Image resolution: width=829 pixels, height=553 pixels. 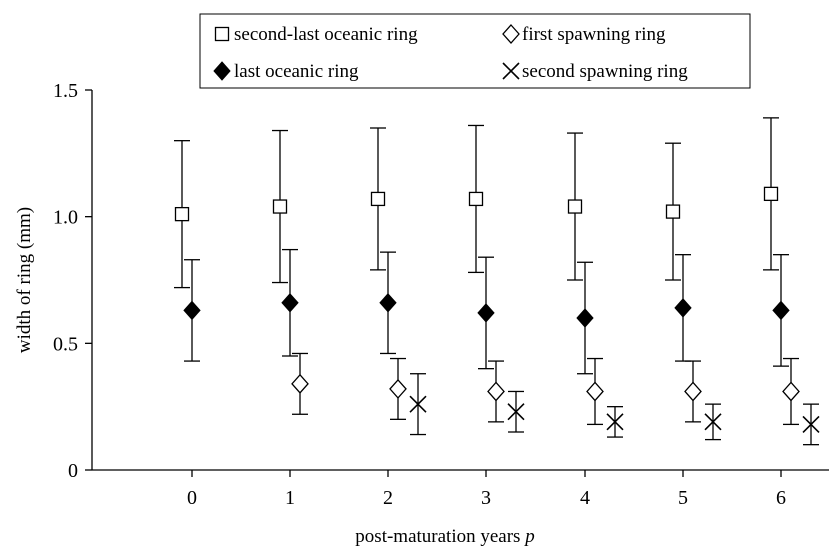 What do you see at coordinates (65, 218) in the screenshot?
I see `y-tick-label: 1.0` at bounding box center [65, 218].